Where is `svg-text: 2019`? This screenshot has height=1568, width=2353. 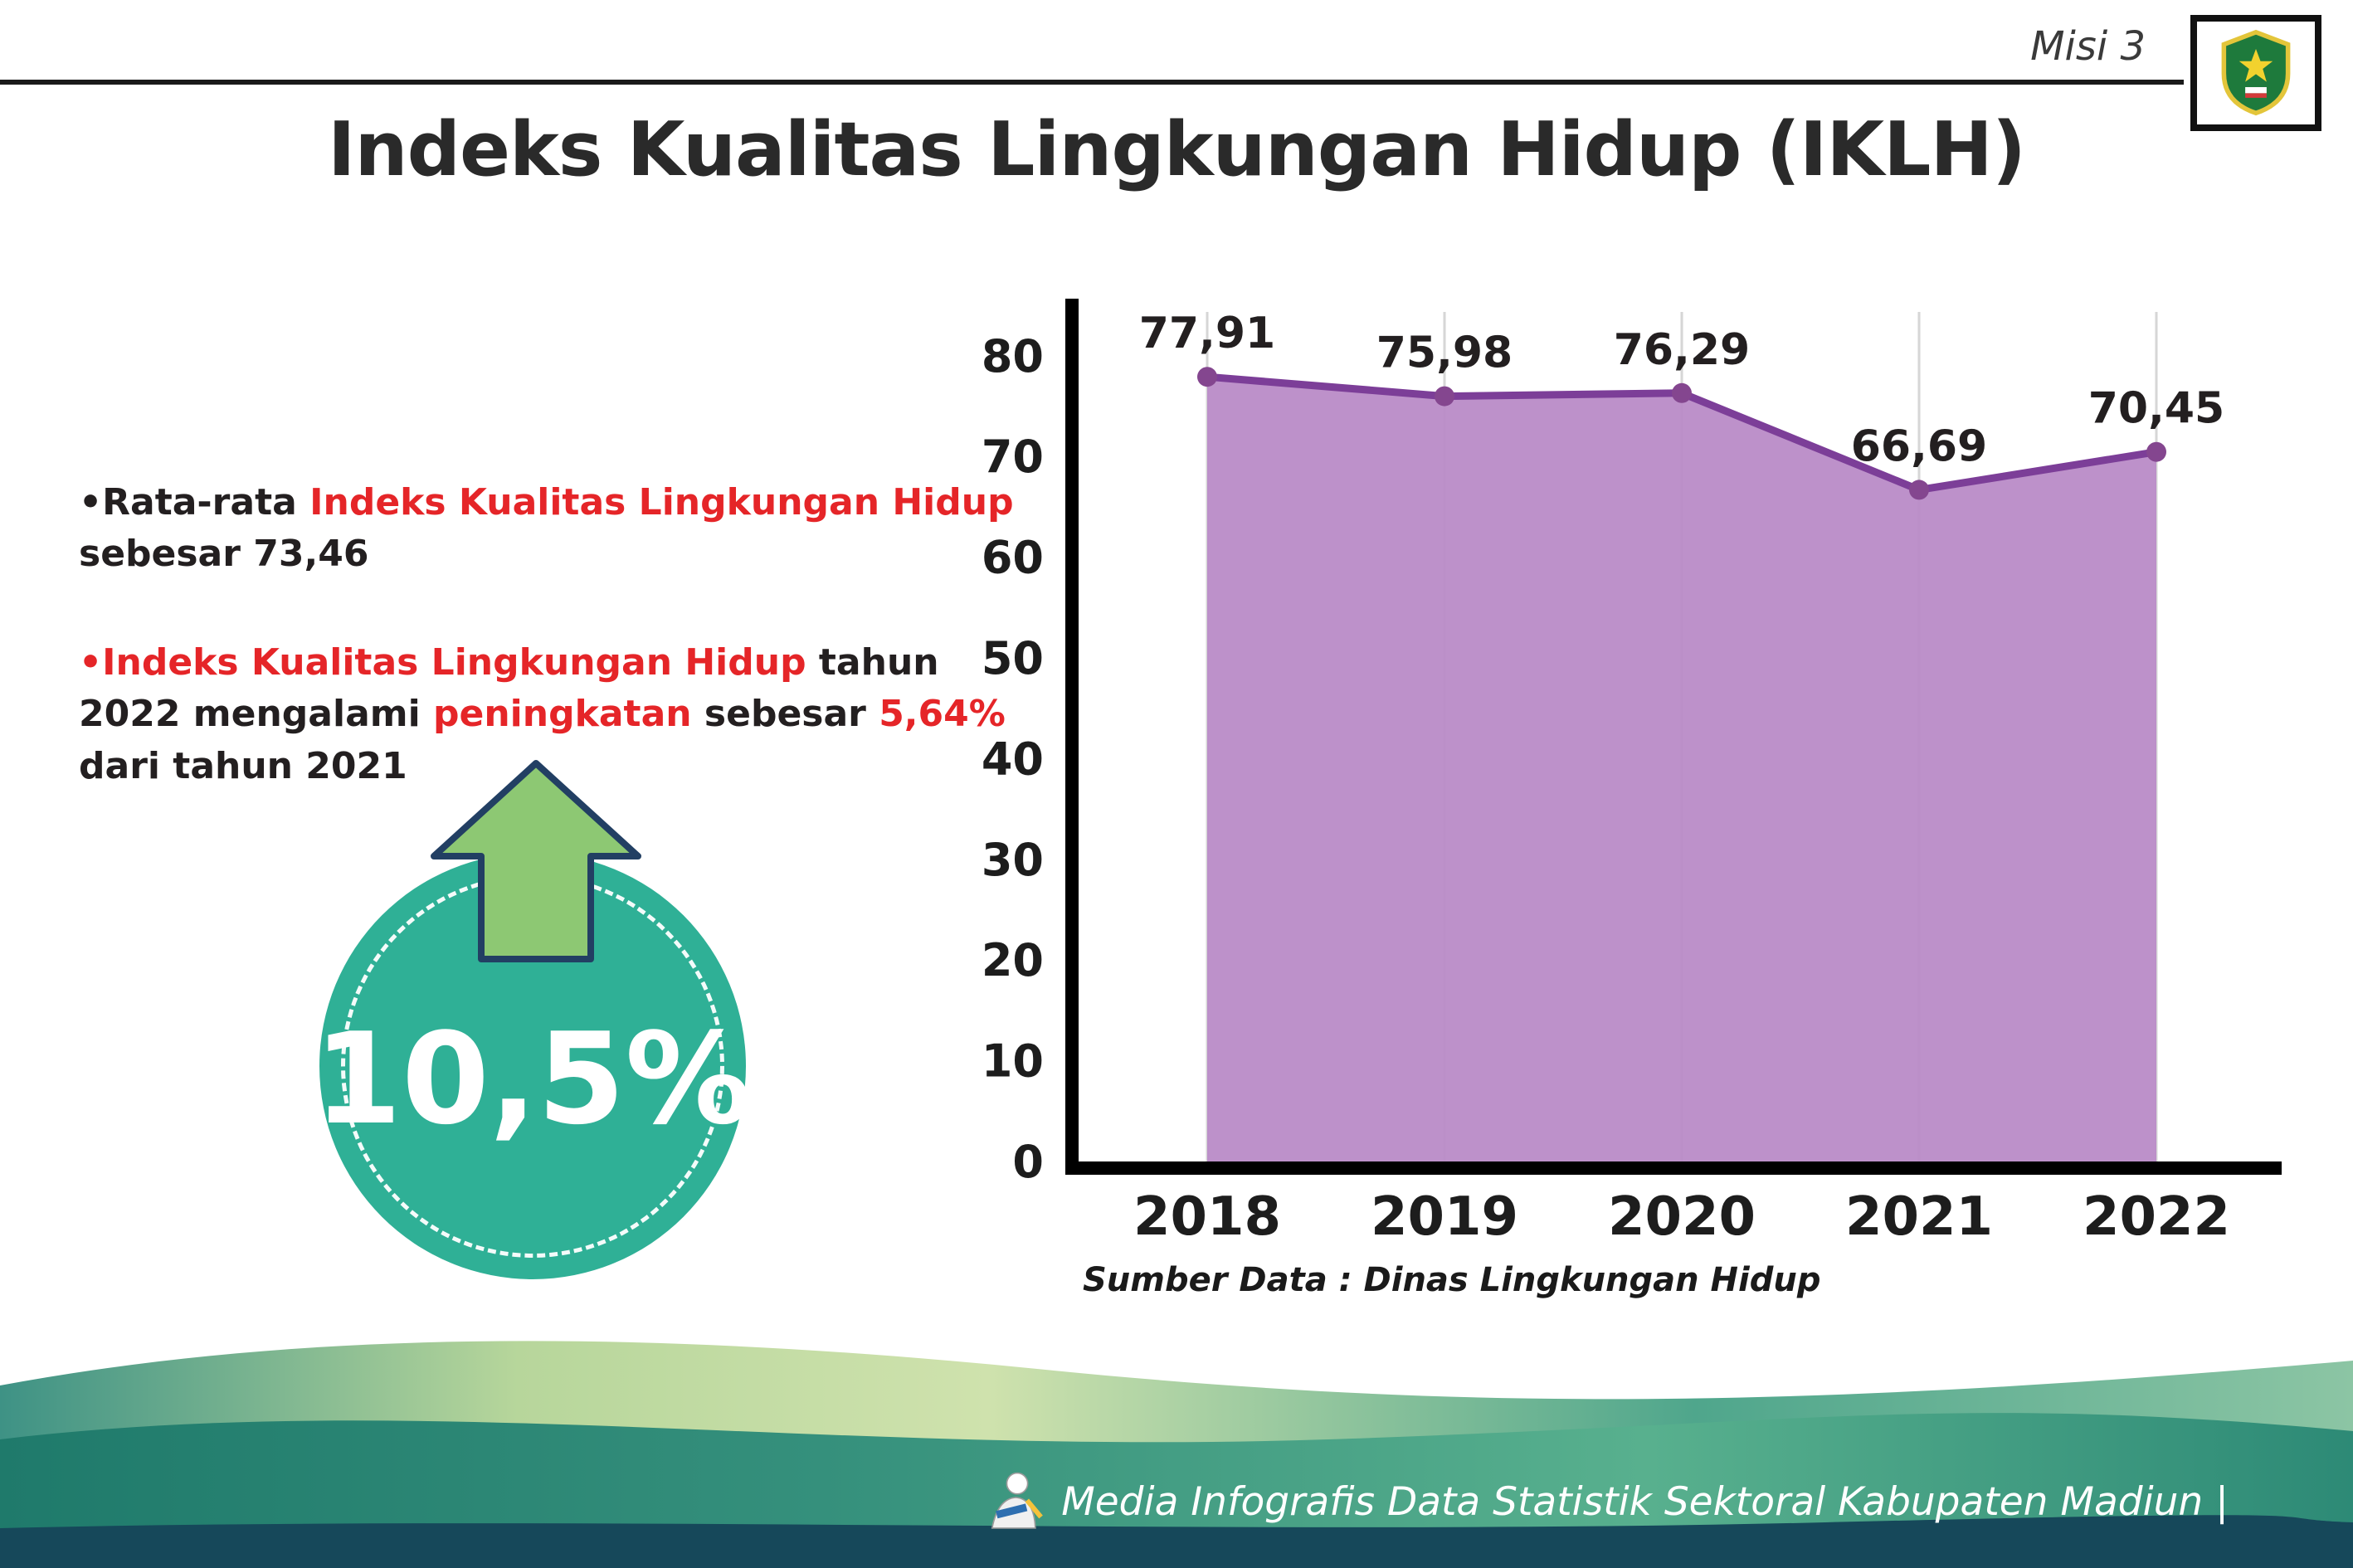
svg-text: 2019 is located at coordinates (1444, 1217).